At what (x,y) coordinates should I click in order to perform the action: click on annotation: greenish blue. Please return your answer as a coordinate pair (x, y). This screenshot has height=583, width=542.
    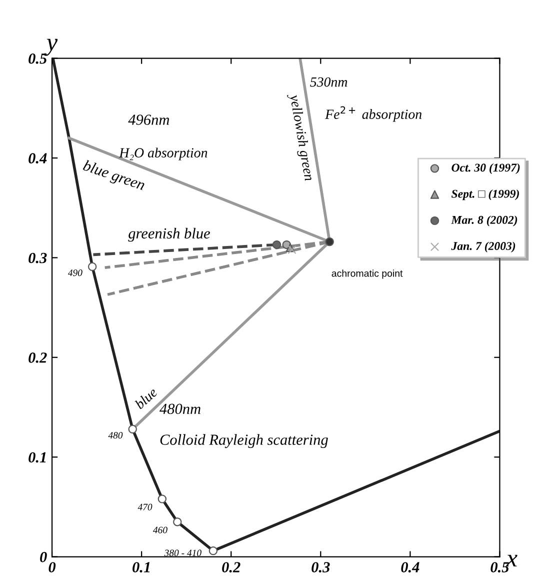
    Looking at the image, I should click on (169, 235).